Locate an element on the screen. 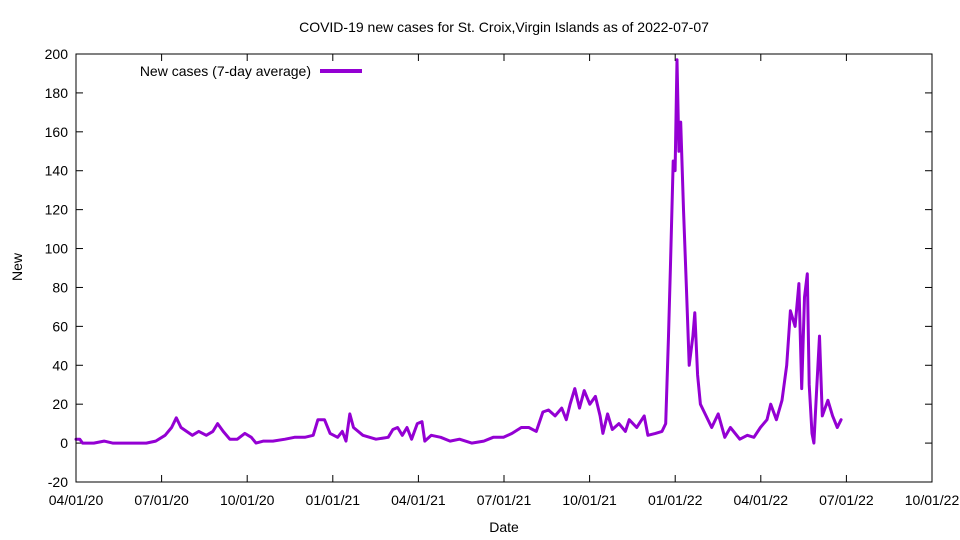 This screenshot has height=540, width=960. legend-label: New cases (7-day average) is located at coordinates (225, 71).